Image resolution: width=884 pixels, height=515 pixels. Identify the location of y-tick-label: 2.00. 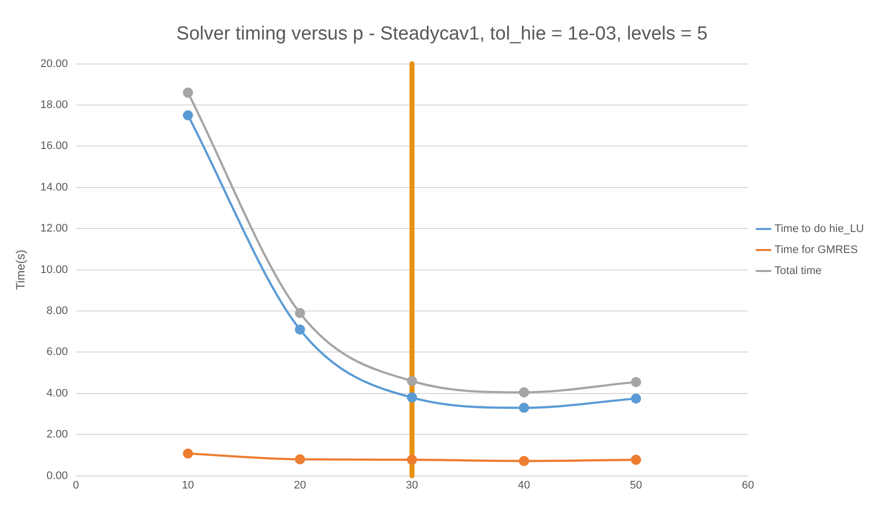
(57, 434).